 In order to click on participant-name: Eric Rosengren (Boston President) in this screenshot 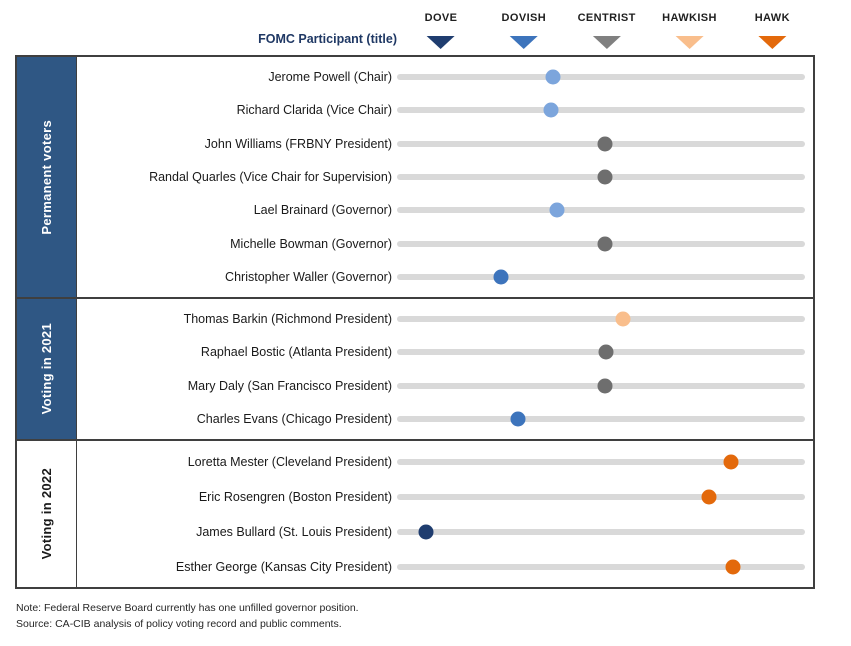, I will do `click(295, 496)`.